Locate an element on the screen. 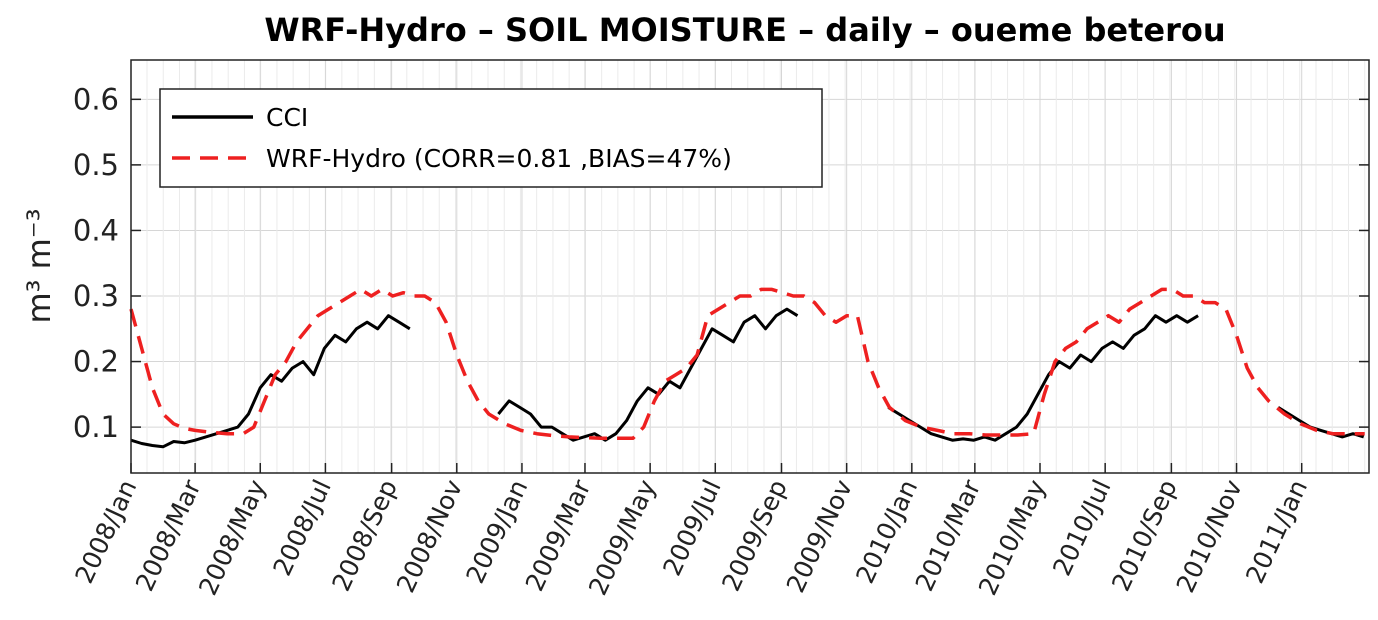 This screenshot has height=620, width=1378. x-tick-label: 2010/May is located at coordinates (1012, 537).